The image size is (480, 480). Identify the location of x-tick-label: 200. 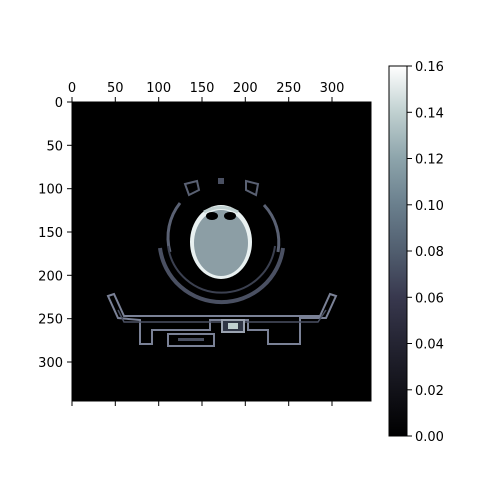
(245, 88).